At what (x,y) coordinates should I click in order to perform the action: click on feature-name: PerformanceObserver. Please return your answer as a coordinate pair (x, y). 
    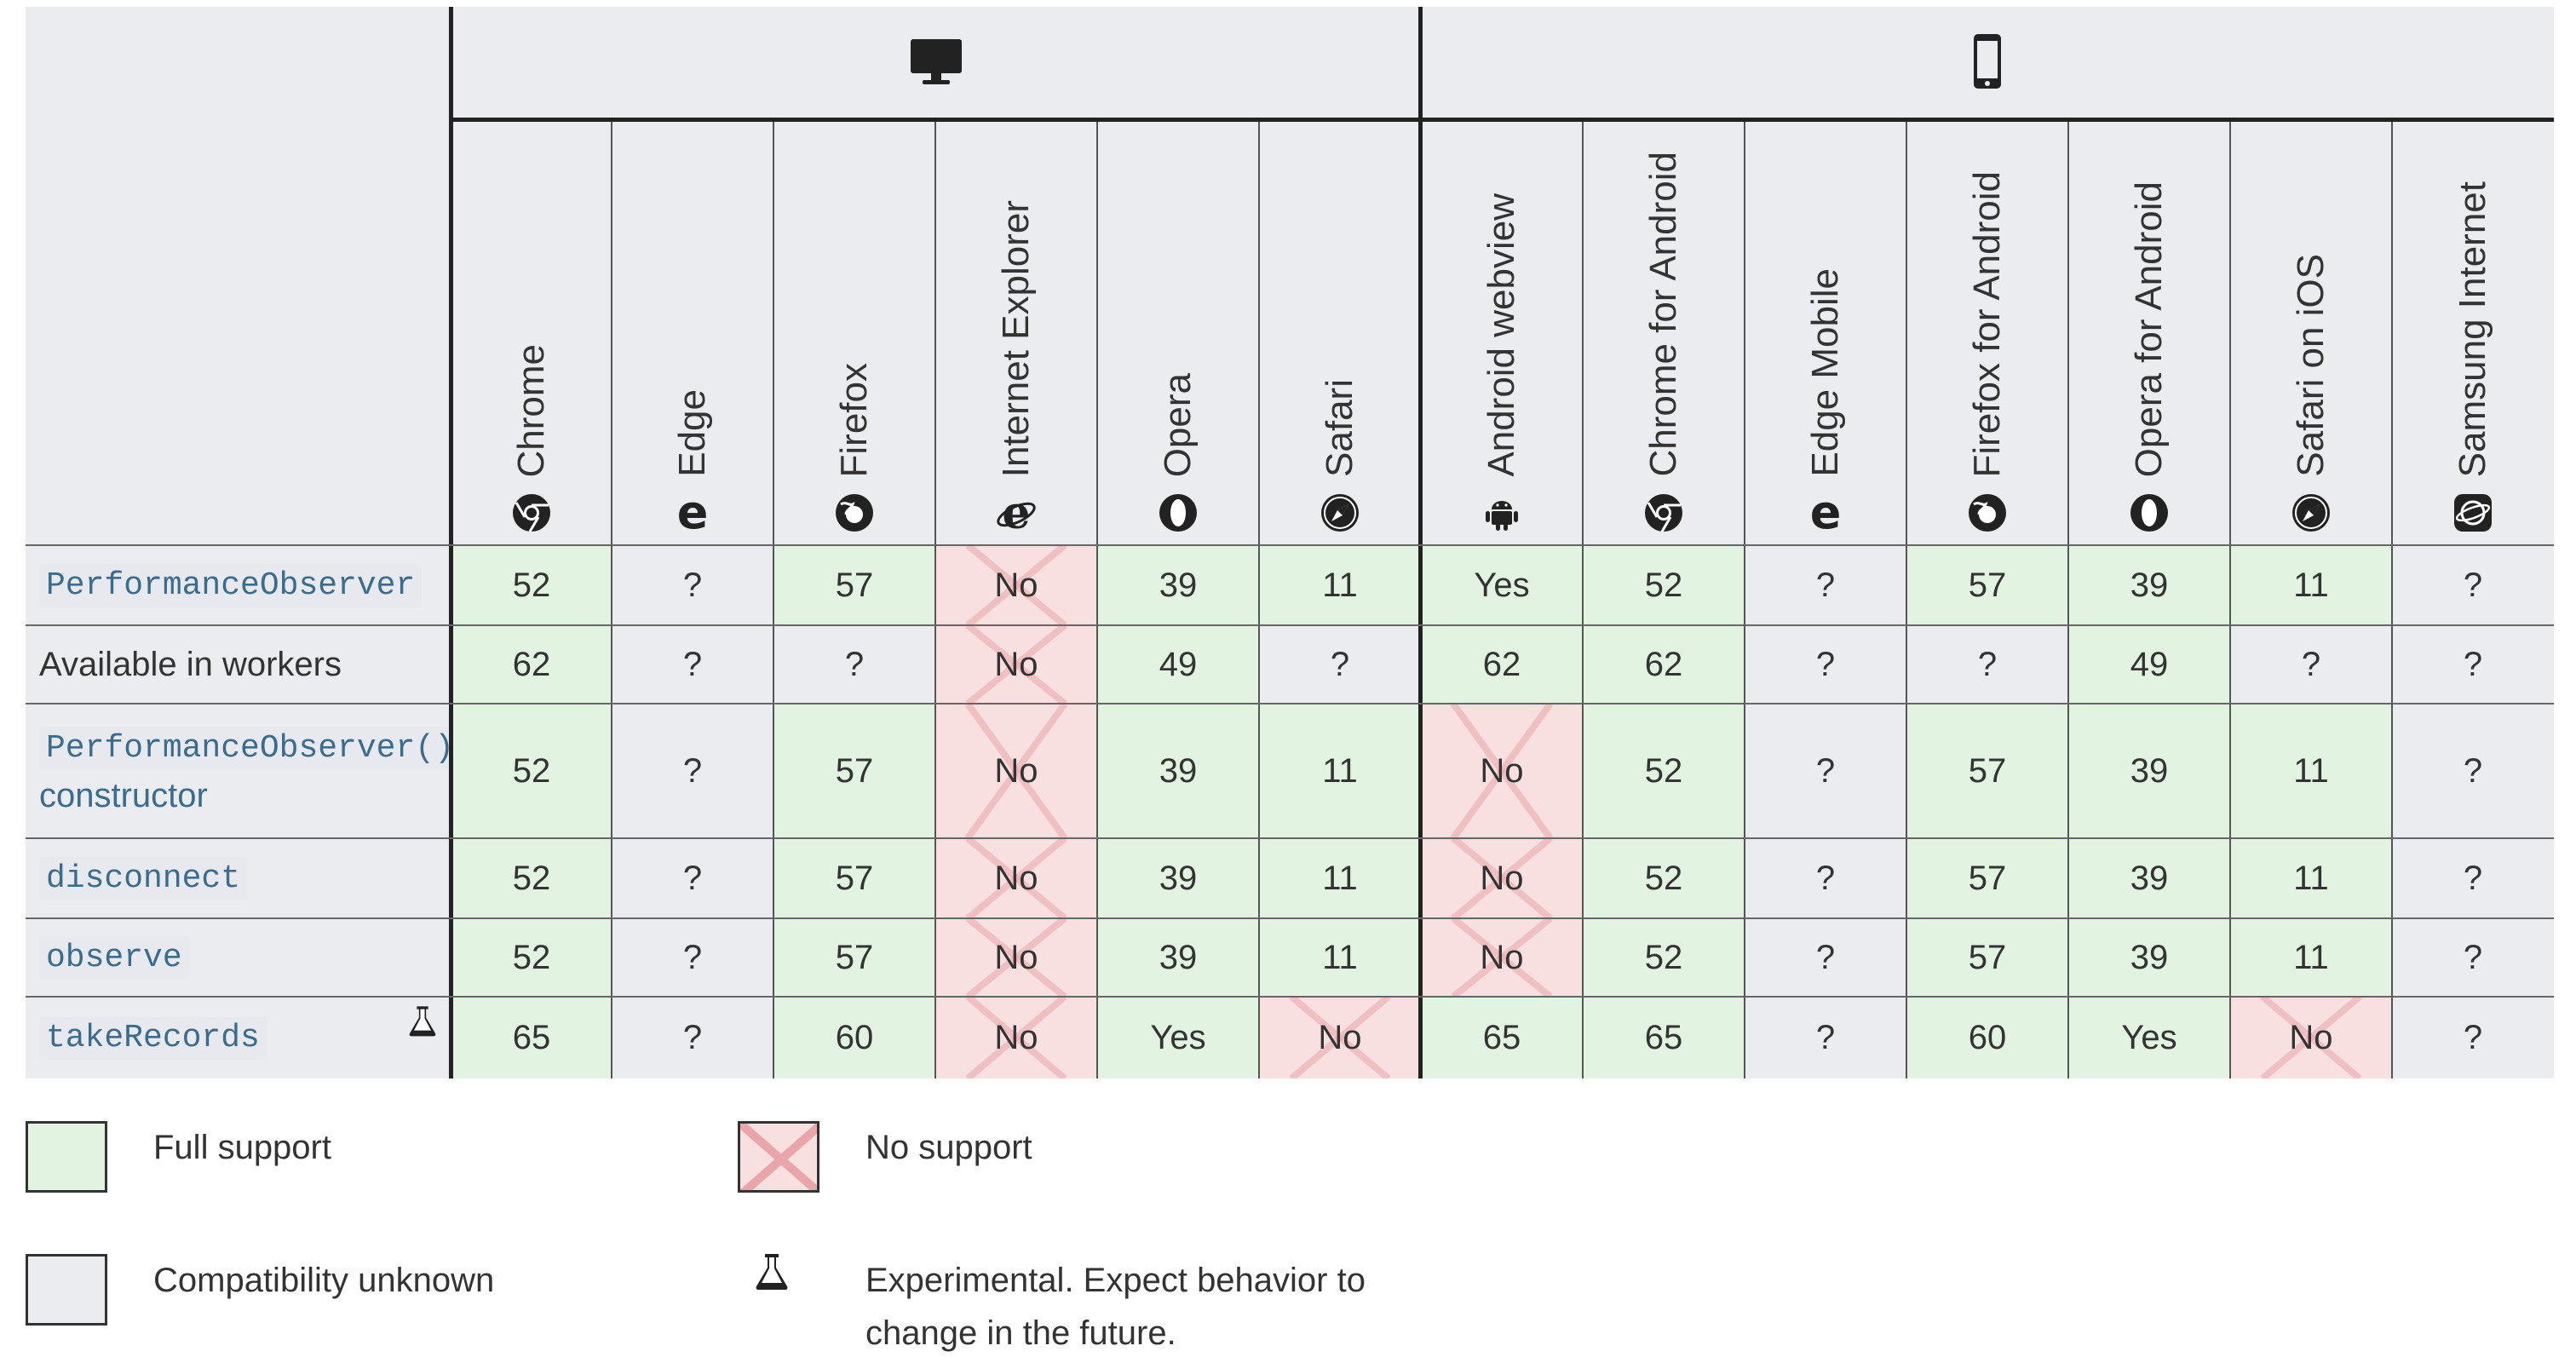
    Looking at the image, I should click on (231, 585).